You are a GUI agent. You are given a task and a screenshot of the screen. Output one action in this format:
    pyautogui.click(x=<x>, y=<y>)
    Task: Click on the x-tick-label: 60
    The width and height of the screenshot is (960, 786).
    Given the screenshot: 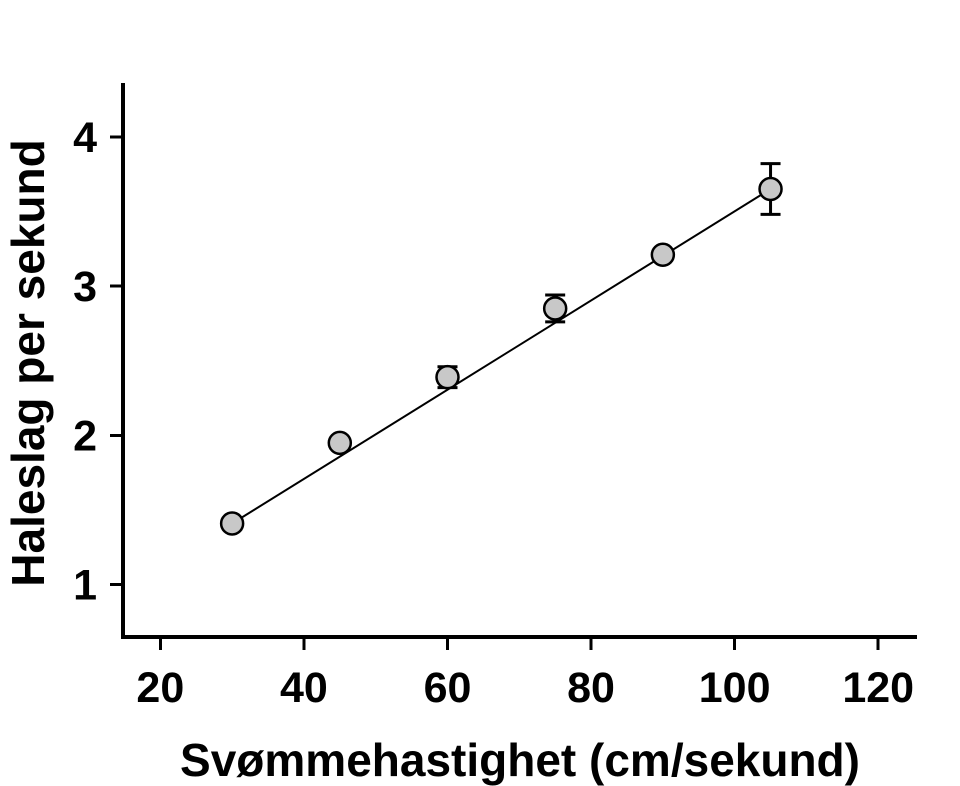 What is the action you would take?
    pyautogui.click(x=448, y=688)
    